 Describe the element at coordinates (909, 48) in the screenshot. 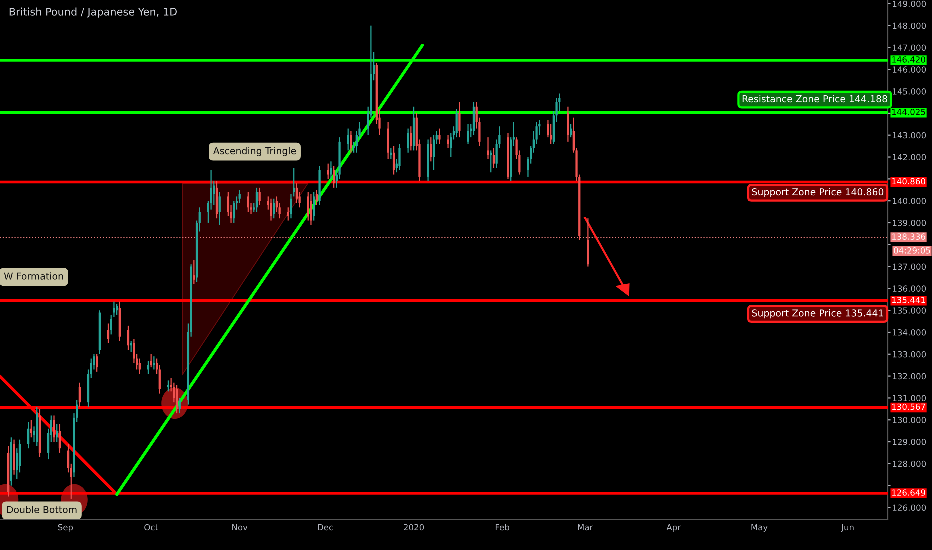

I see `y-tick-label: 147.000` at that location.